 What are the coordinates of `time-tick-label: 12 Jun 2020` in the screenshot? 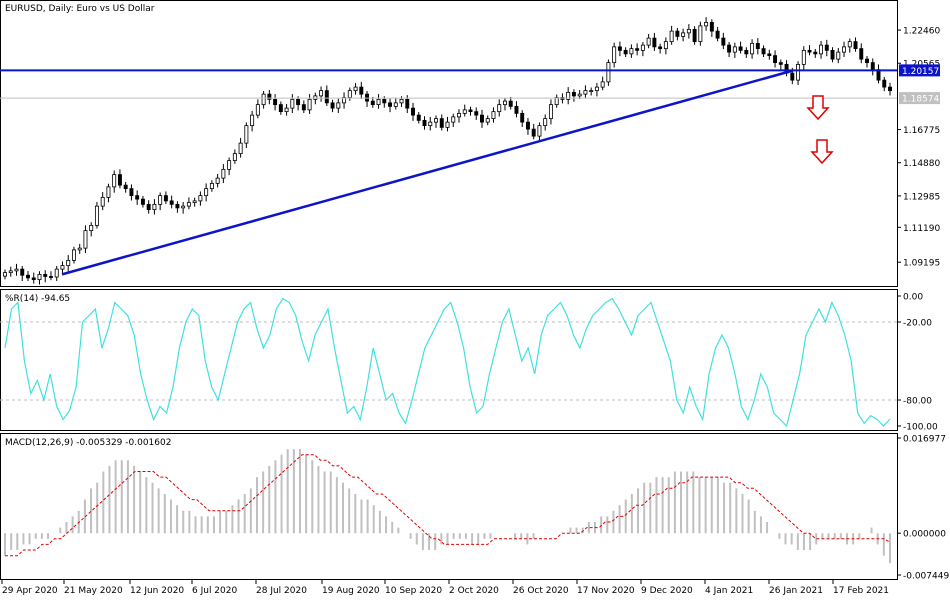 It's located at (157, 591).